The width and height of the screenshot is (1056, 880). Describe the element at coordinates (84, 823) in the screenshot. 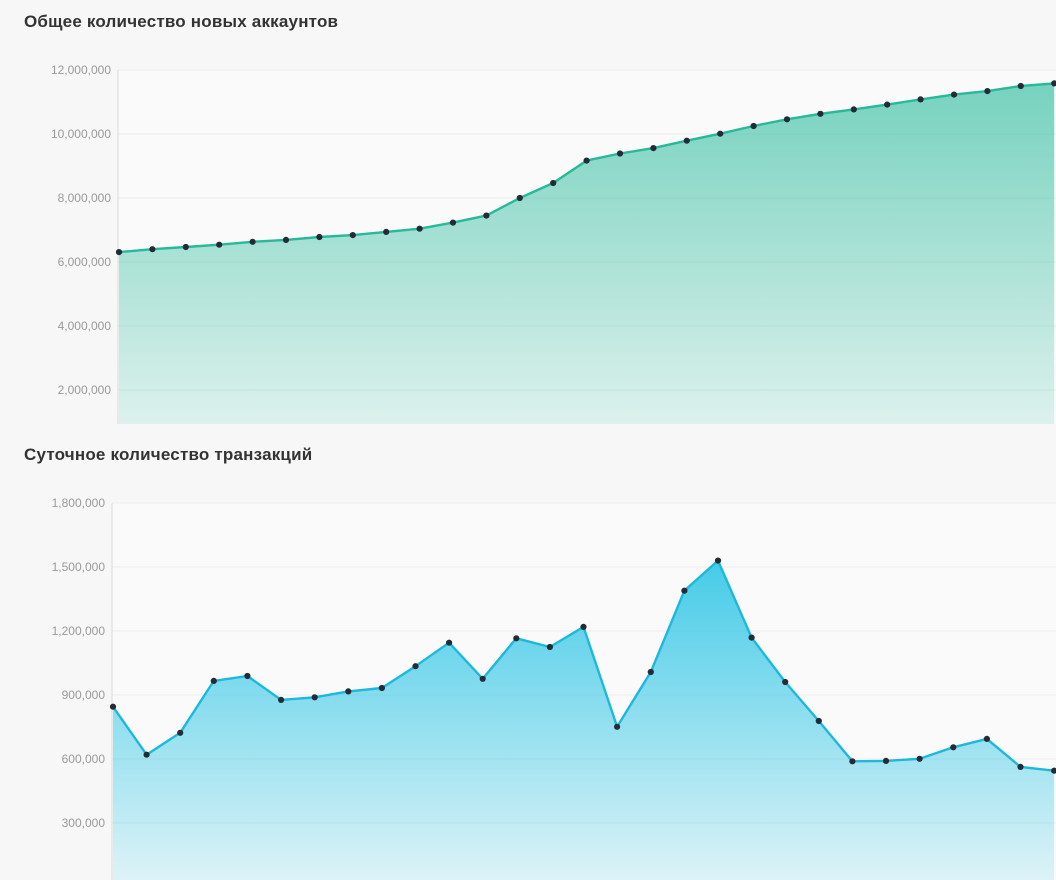

I see `y-tick-label: 300,000` at that location.